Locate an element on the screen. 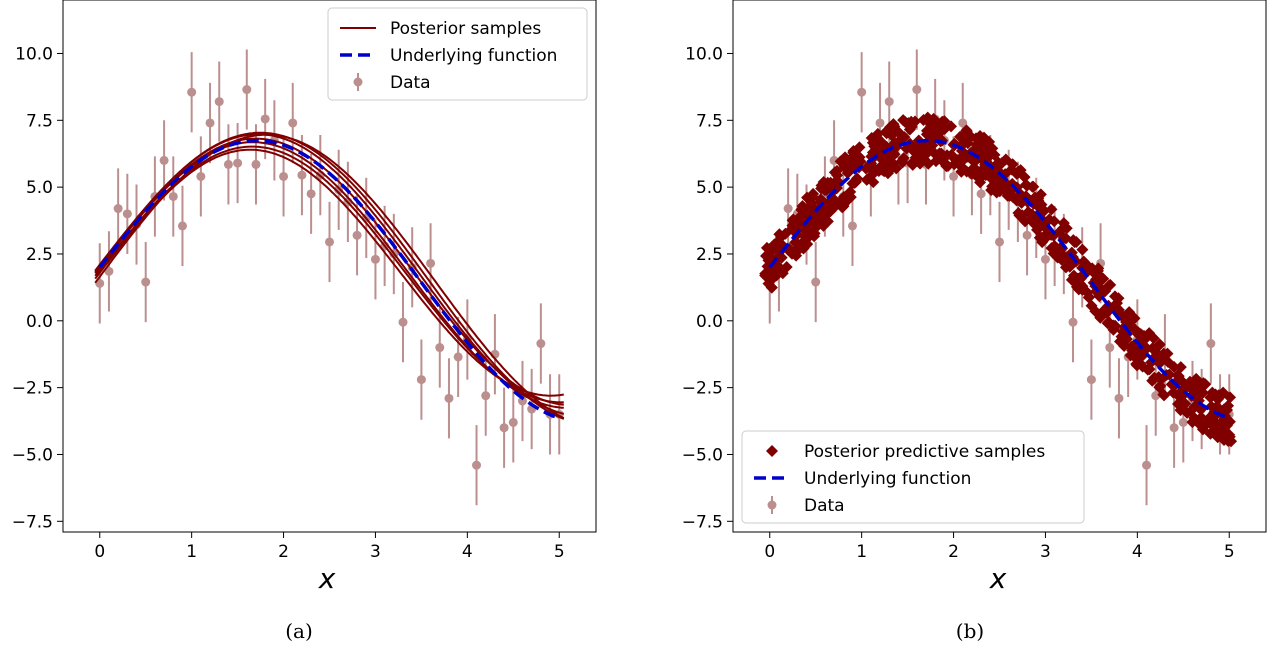 The image size is (1276, 651). y-tick-label: 2.5 is located at coordinates (39, 255).